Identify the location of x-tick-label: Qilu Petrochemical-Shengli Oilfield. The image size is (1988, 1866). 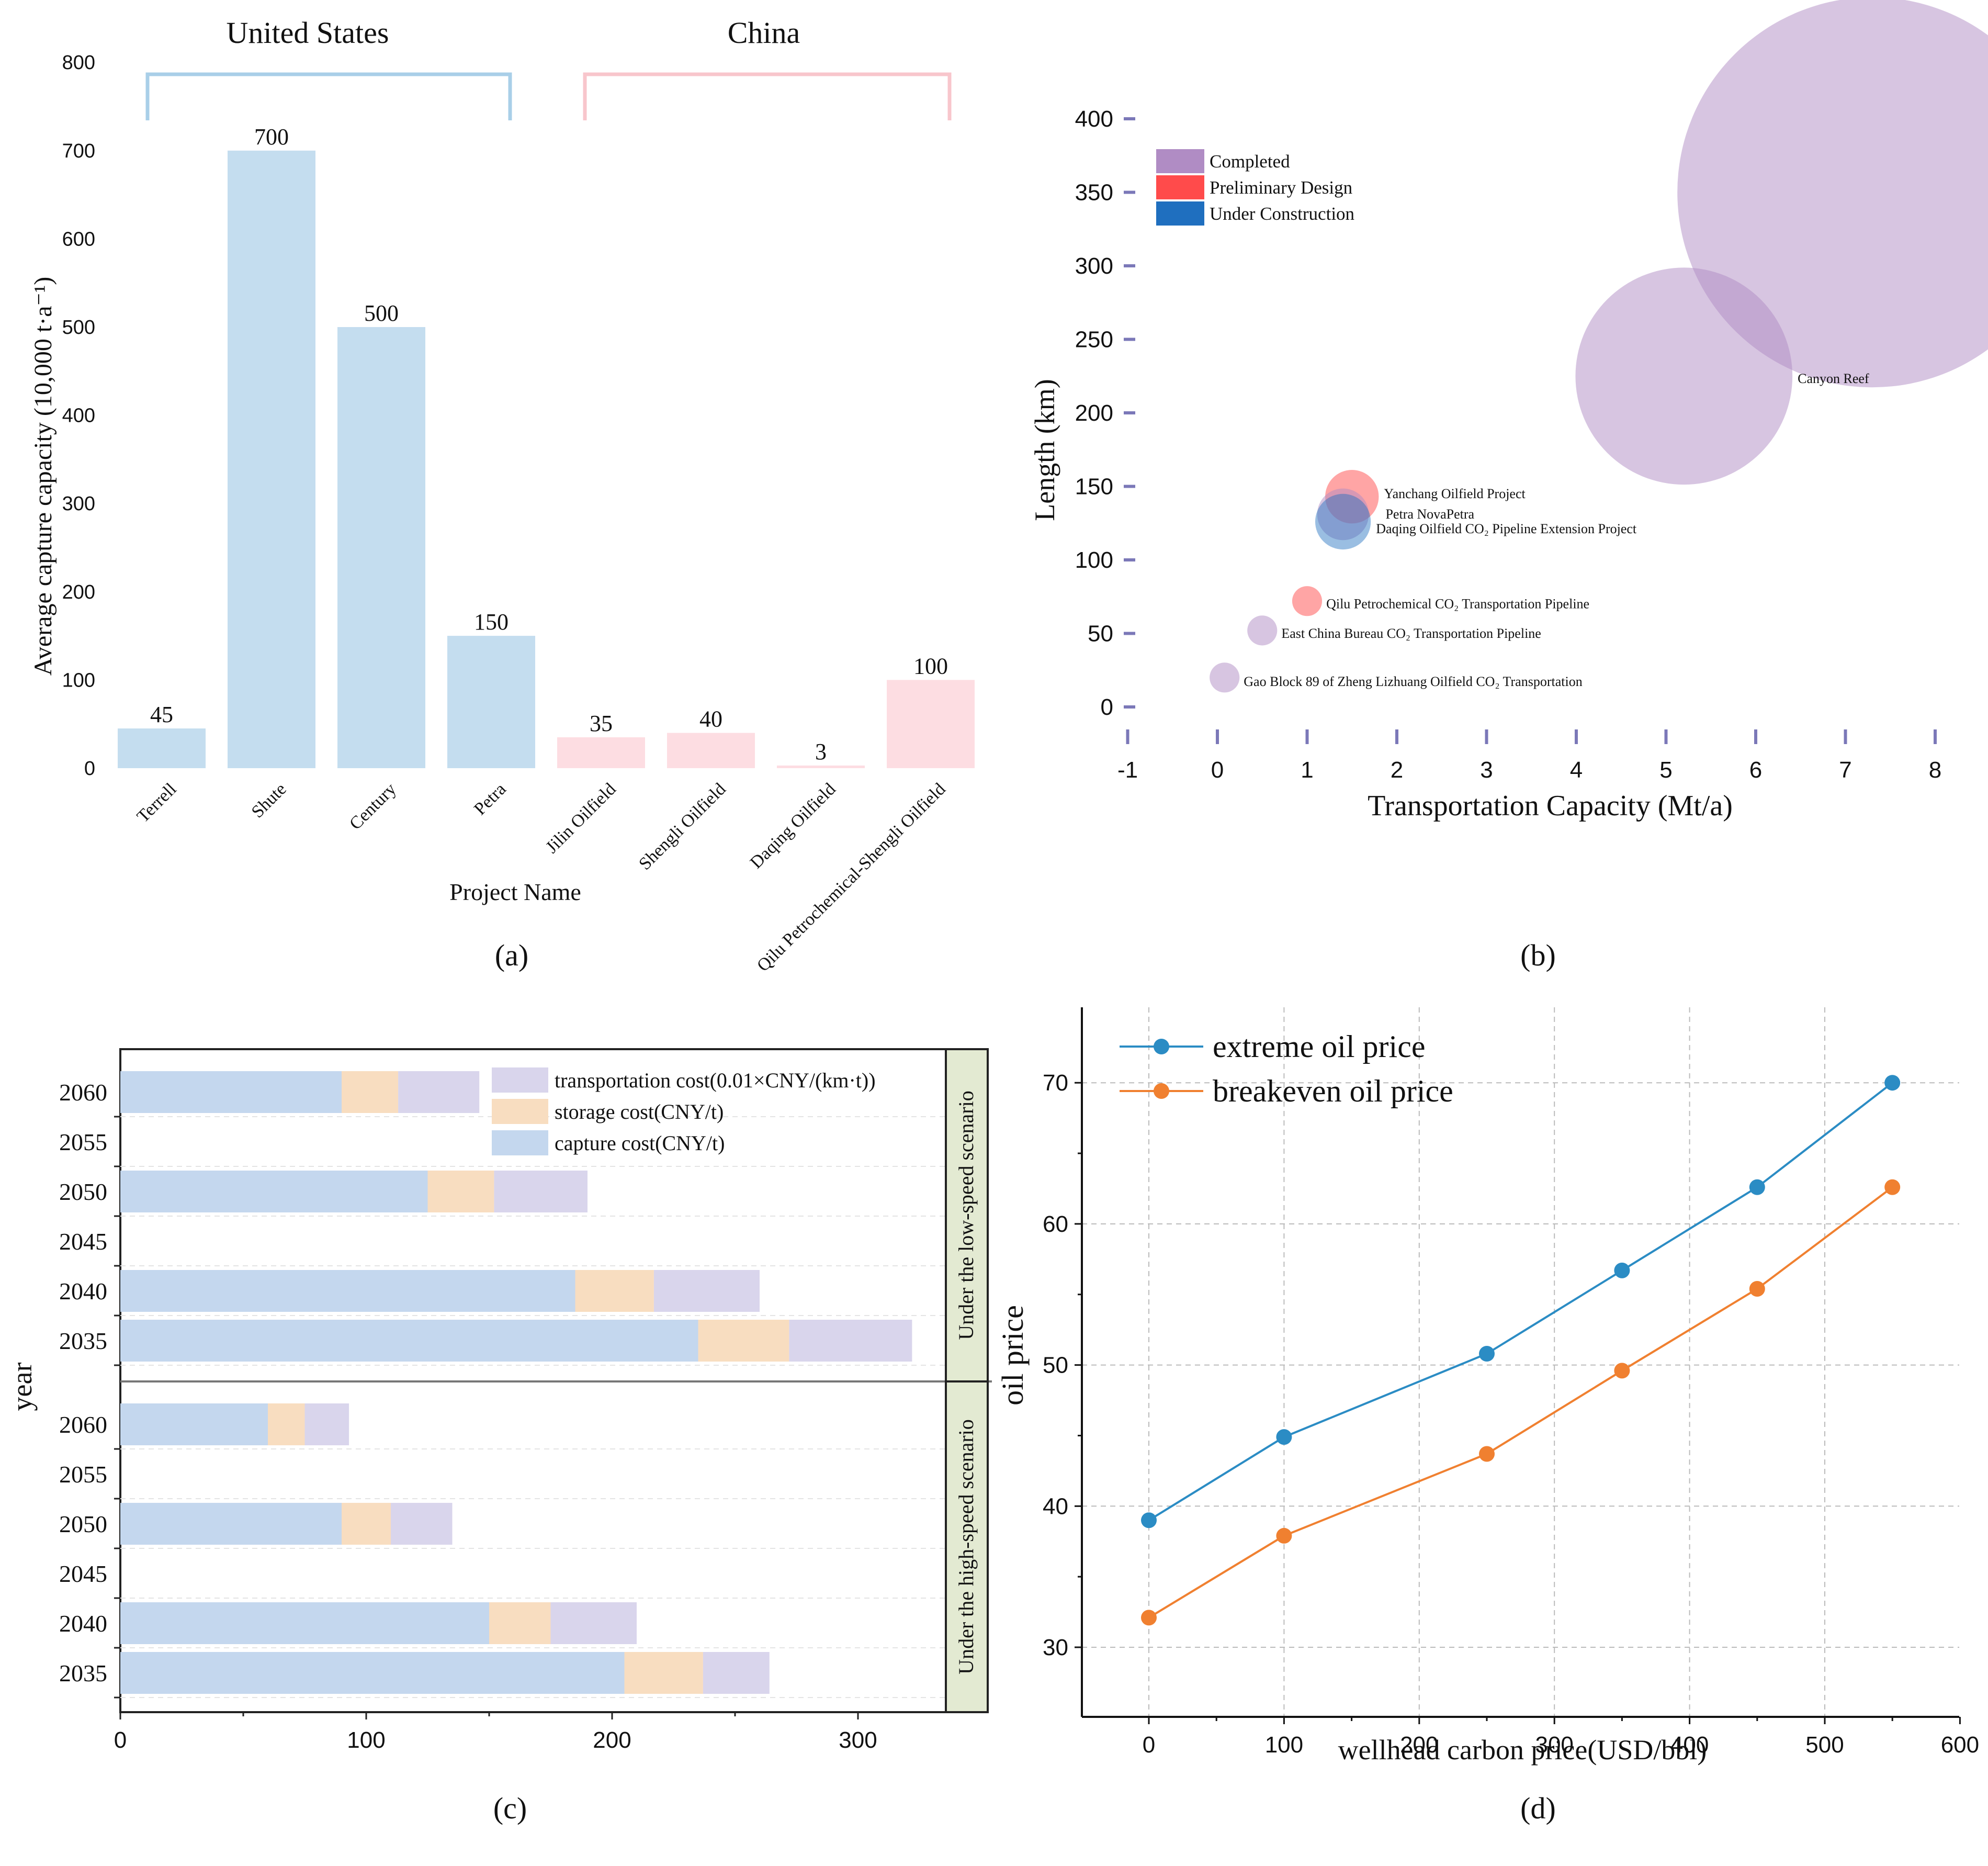
(852, 877).